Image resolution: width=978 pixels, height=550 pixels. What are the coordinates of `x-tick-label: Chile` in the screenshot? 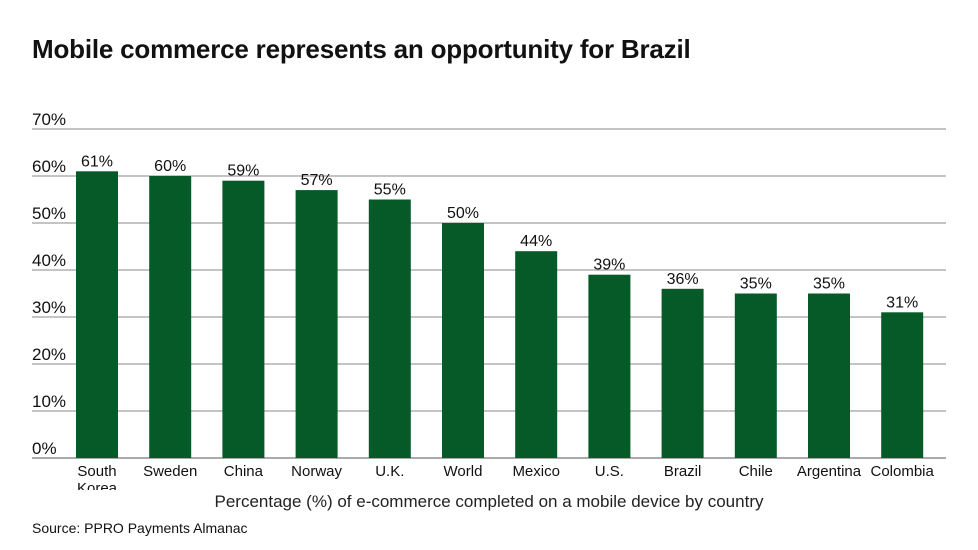 It's located at (756, 471).